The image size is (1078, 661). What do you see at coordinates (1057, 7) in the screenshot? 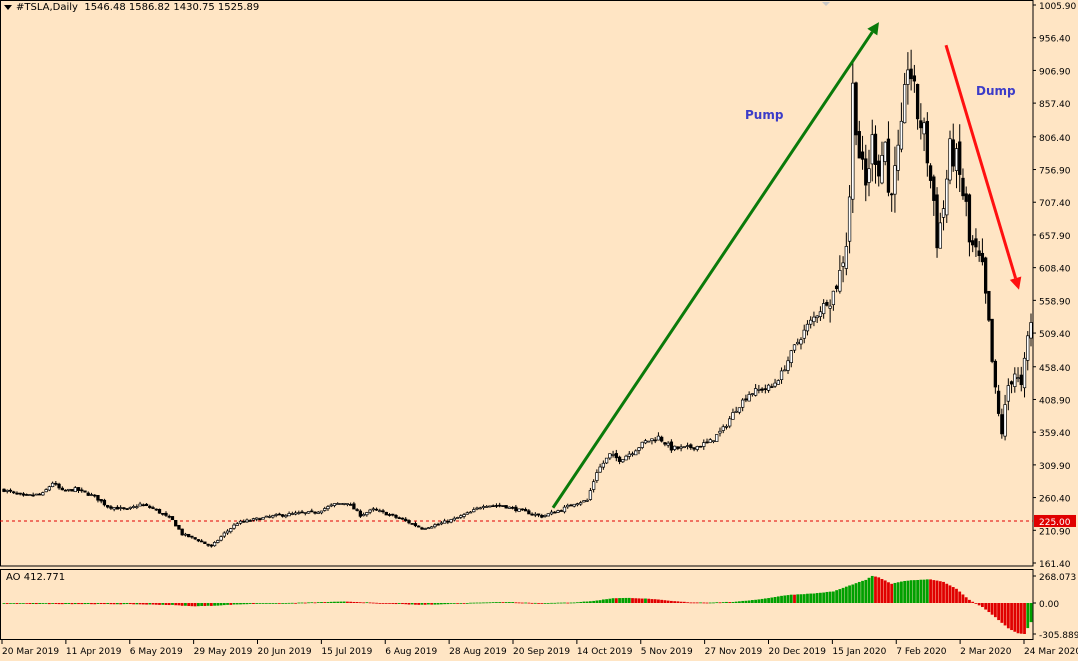
I see `price-tick-label: 1005.90` at bounding box center [1057, 7].